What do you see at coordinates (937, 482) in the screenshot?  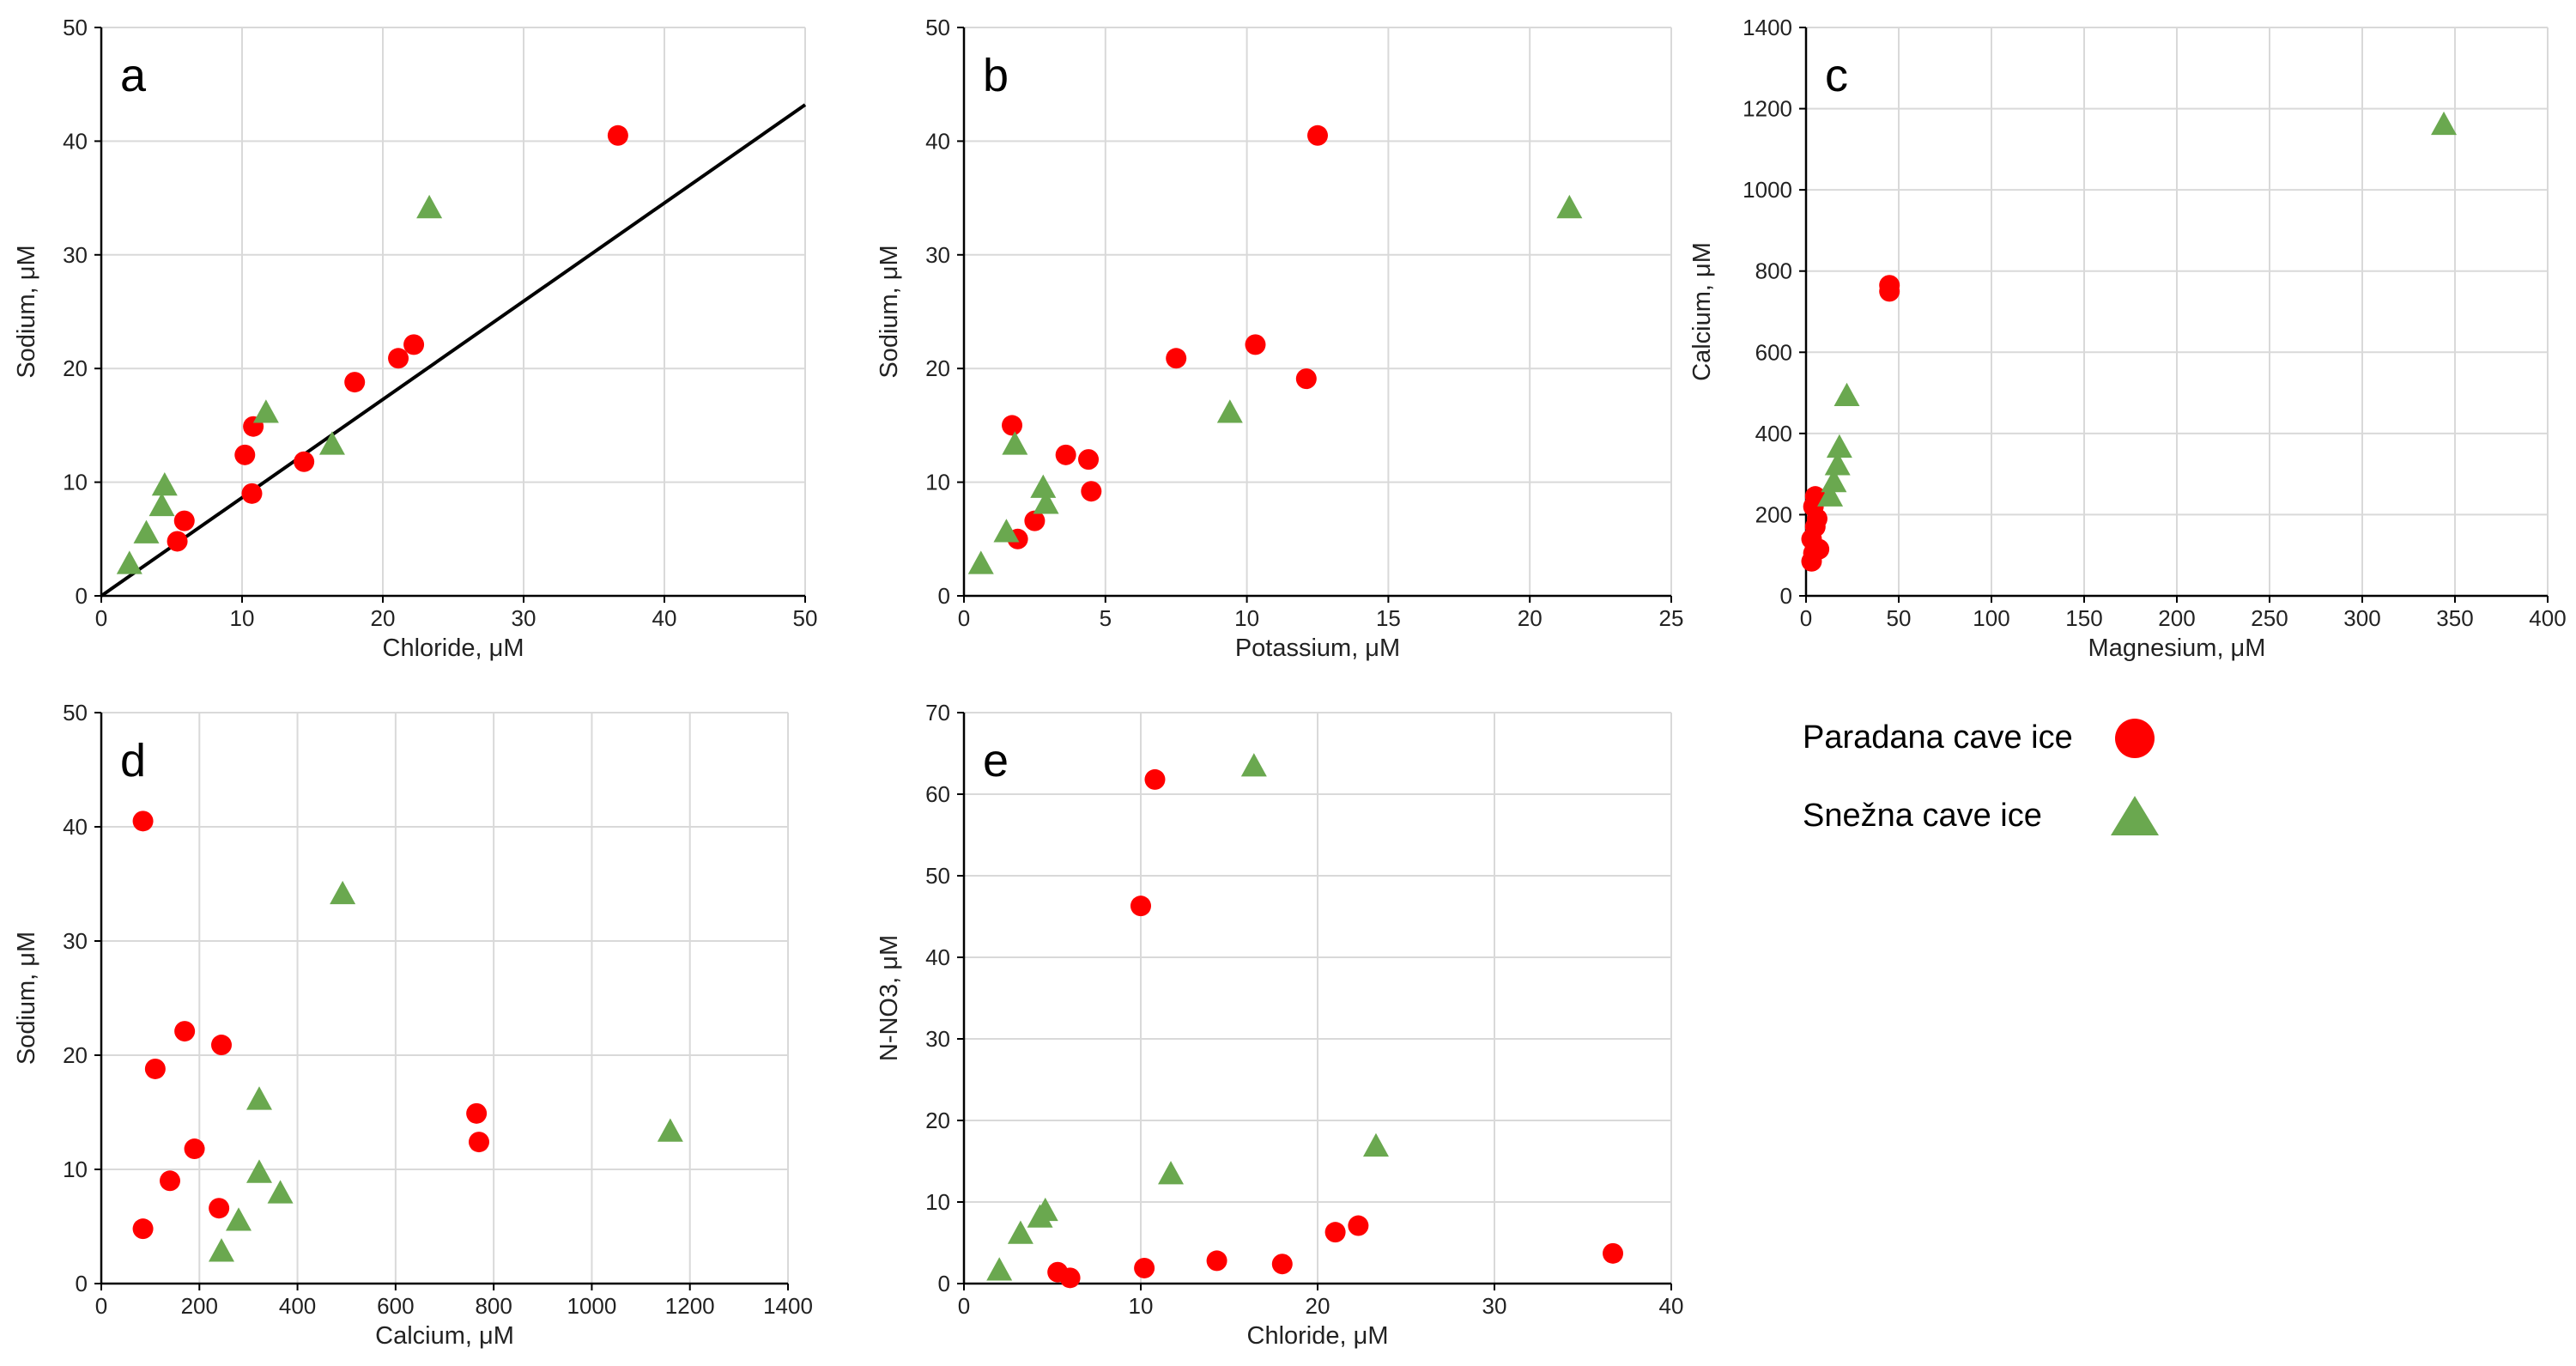 I see `y-tick-label: 10` at bounding box center [937, 482].